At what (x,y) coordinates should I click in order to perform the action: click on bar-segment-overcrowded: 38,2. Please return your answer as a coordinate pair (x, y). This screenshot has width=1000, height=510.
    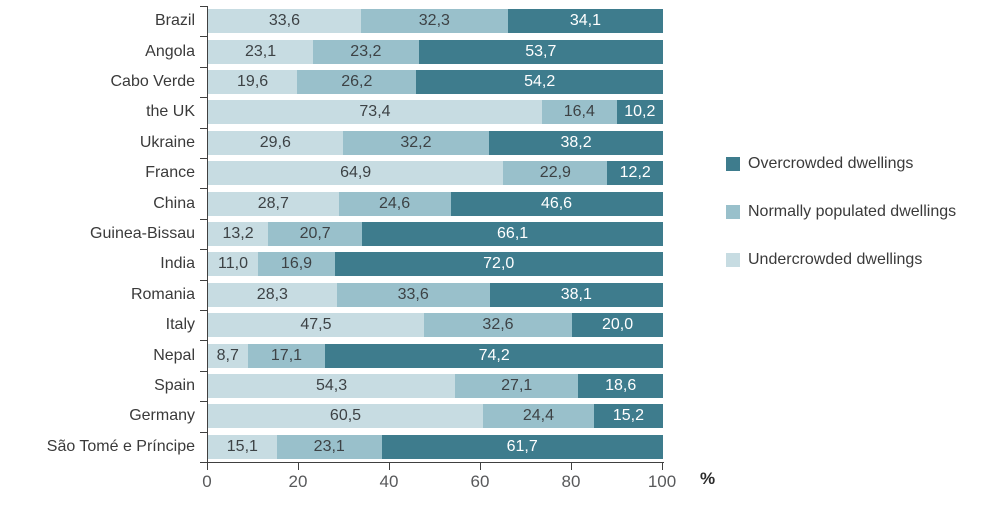
    Looking at the image, I should click on (576, 142).